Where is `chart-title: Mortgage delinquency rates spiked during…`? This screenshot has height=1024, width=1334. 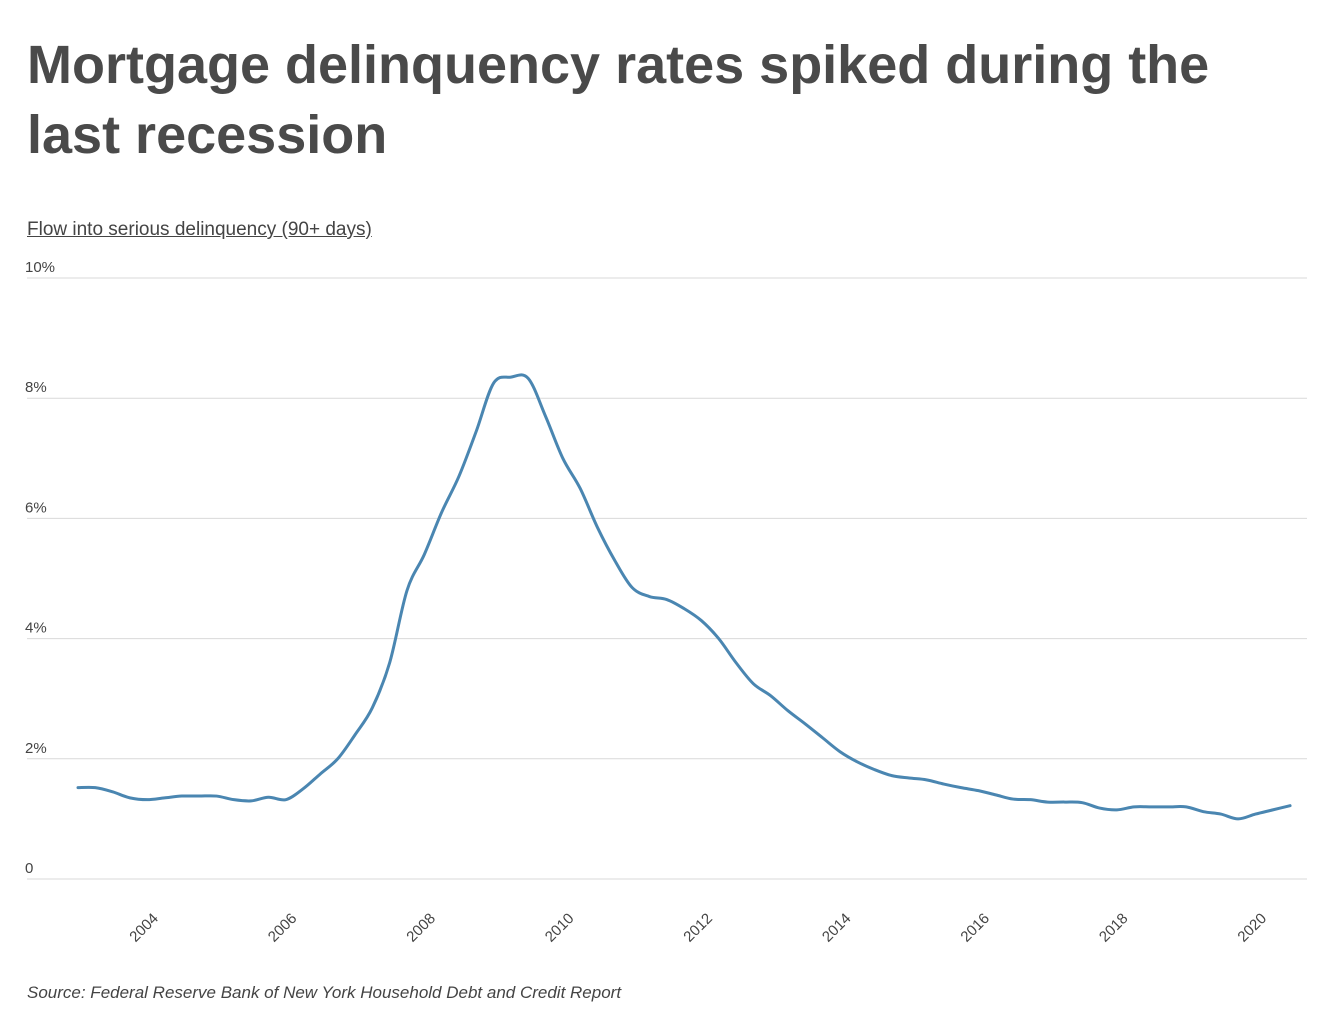
chart-title: Mortgage delinquency rates spiked during… is located at coordinates (618, 100).